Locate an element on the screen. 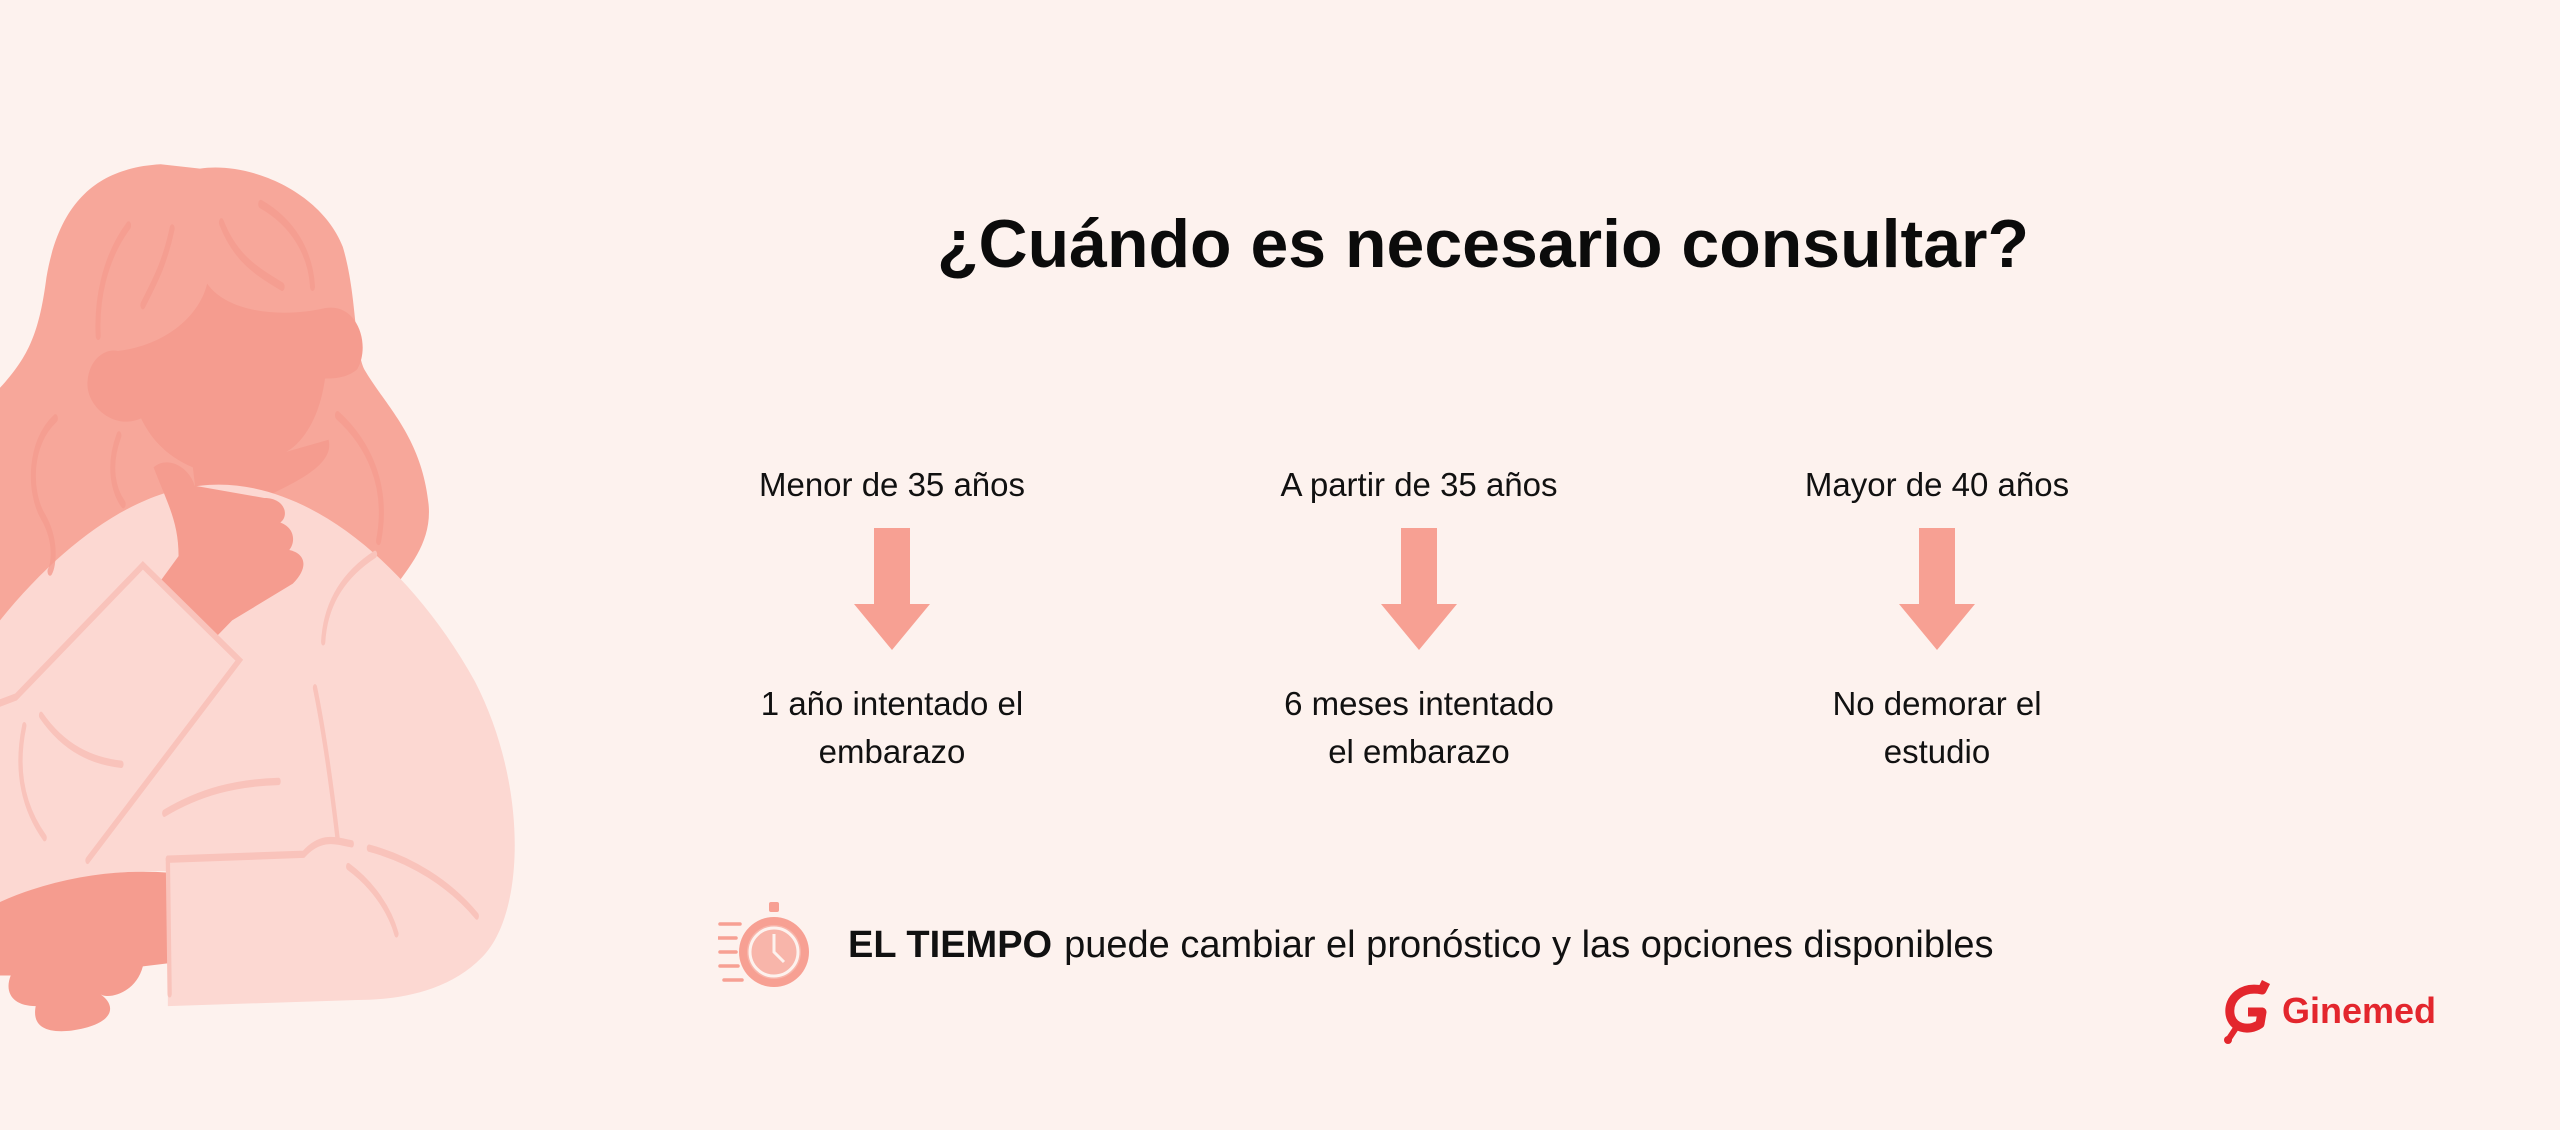 The width and height of the screenshot is (2560, 1130). logo-text: Ginemed is located at coordinates (2359, 1010).